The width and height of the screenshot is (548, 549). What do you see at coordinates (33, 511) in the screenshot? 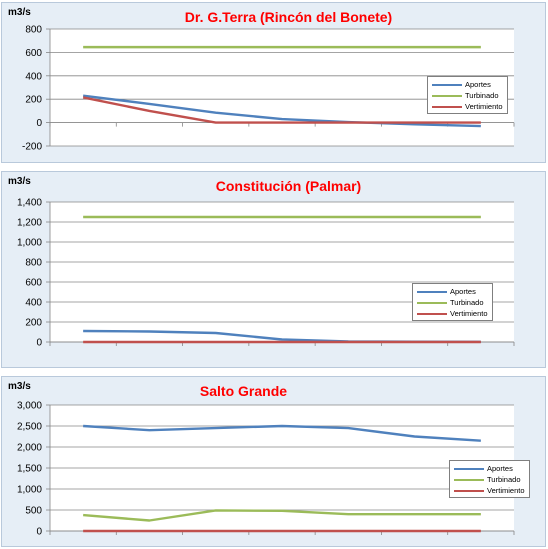
I see `y-tick-label: 500` at bounding box center [33, 511].